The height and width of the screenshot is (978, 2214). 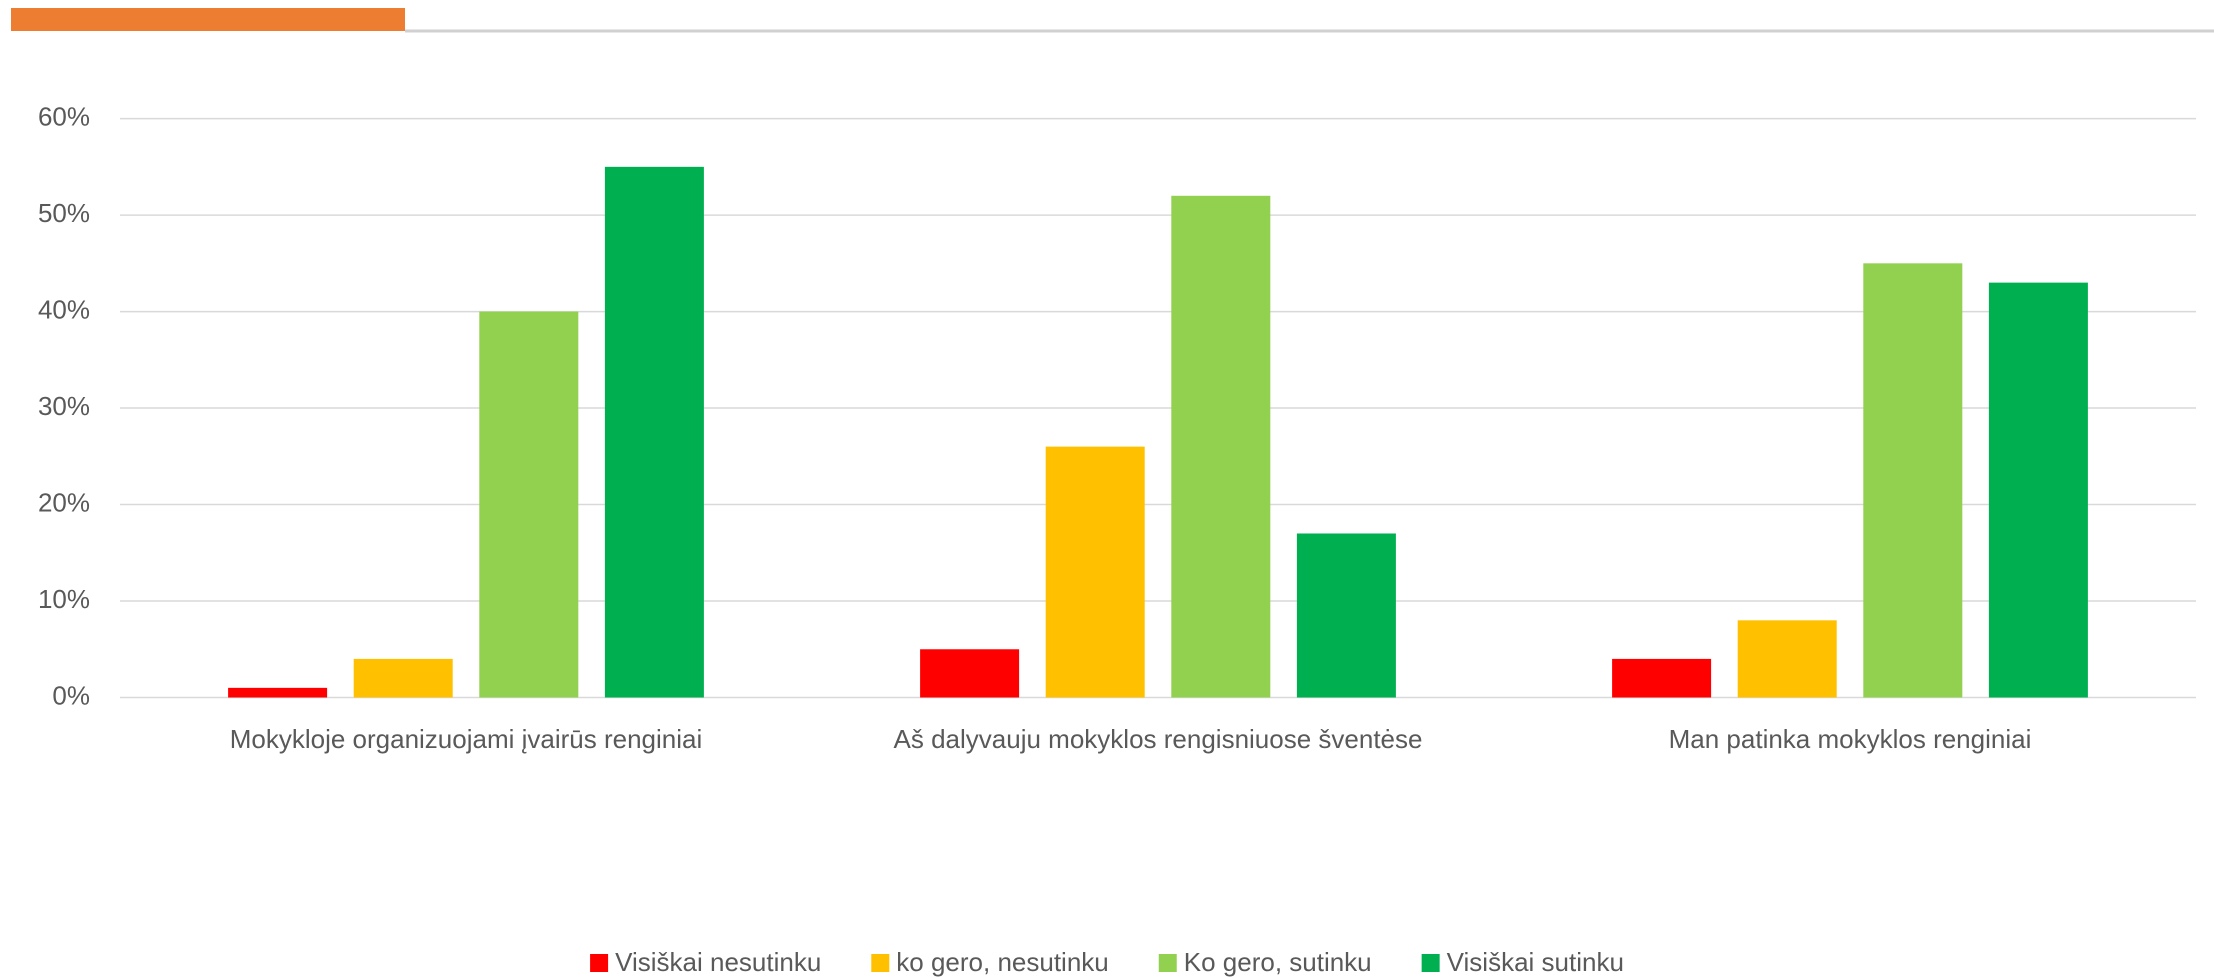 What do you see at coordinates (64, 502) in the screenshot?
I see `y-tick-label: 20%` at bounding box center [64, 502].